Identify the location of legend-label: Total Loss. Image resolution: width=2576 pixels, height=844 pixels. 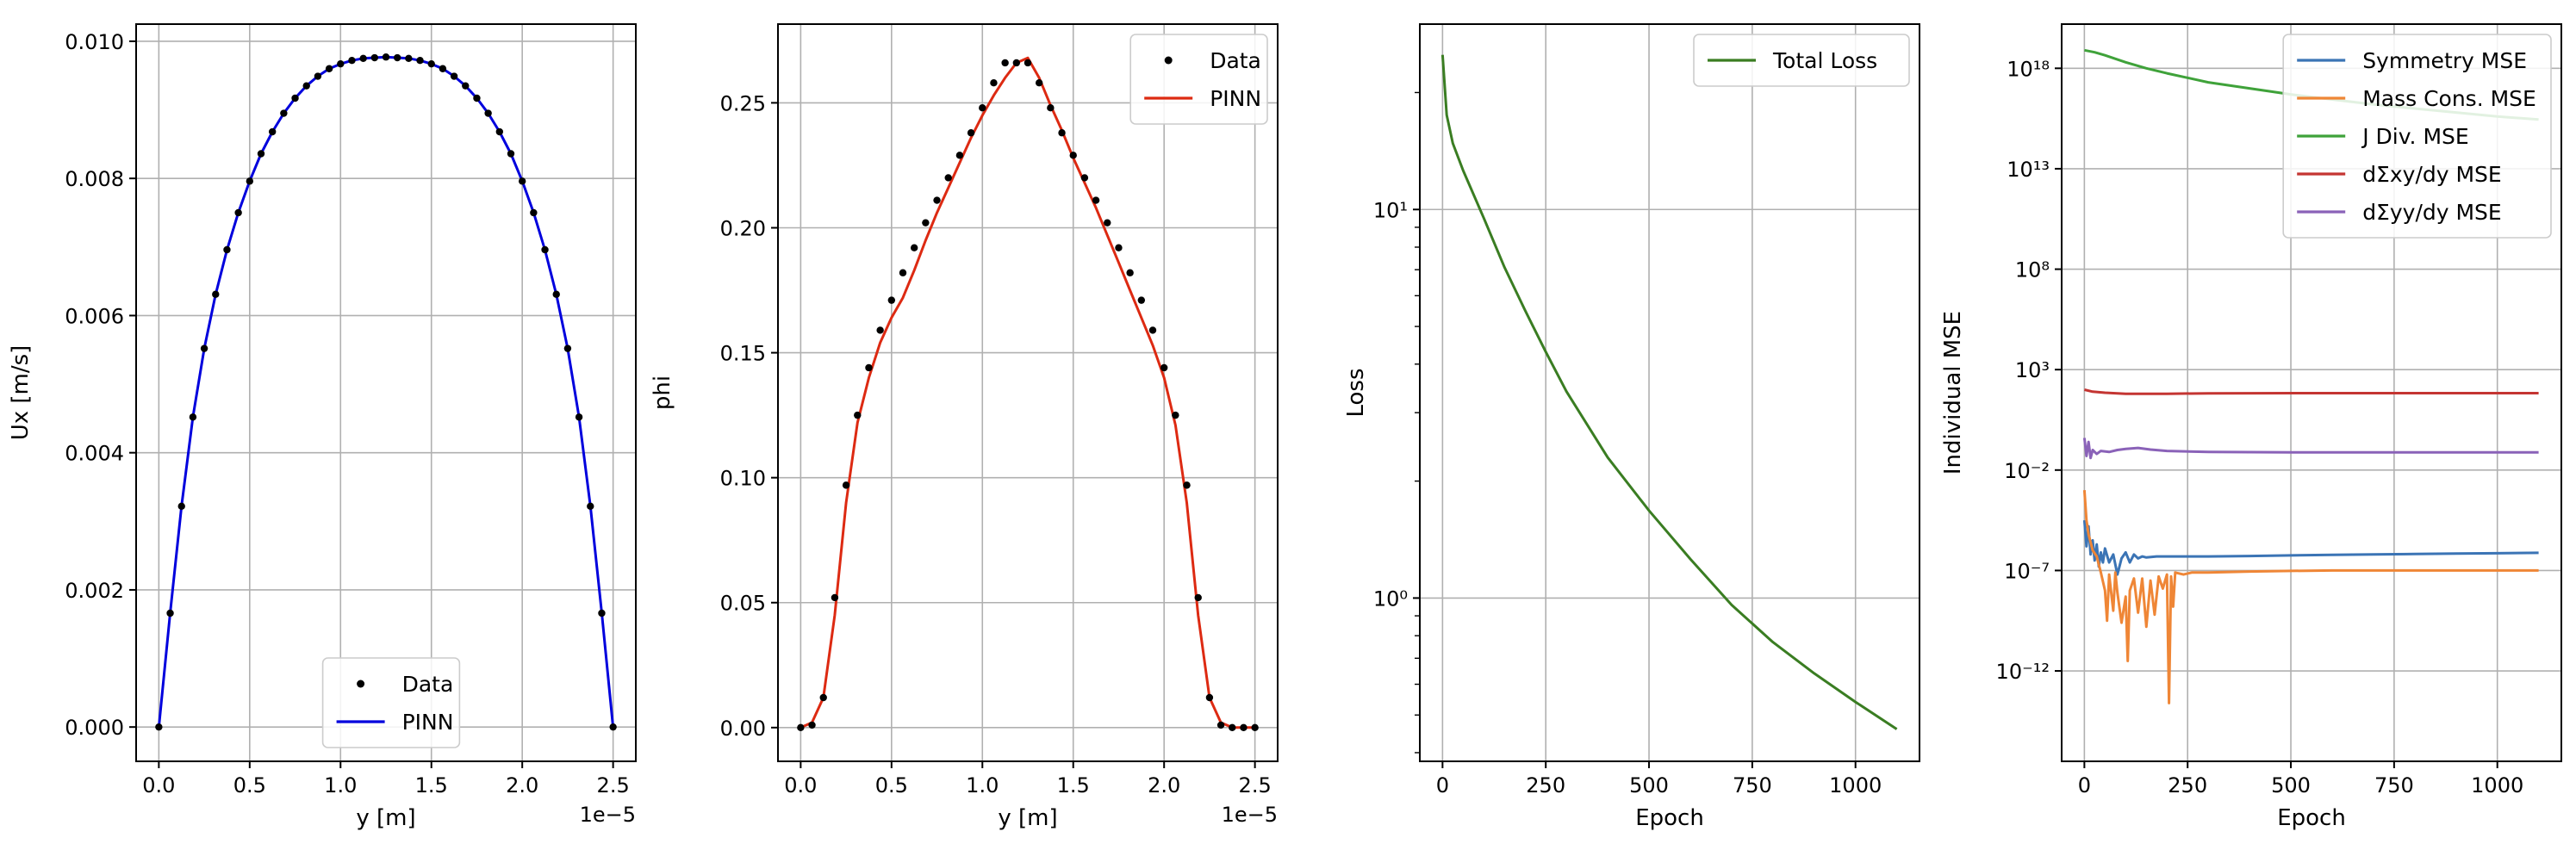
(1825, 60).